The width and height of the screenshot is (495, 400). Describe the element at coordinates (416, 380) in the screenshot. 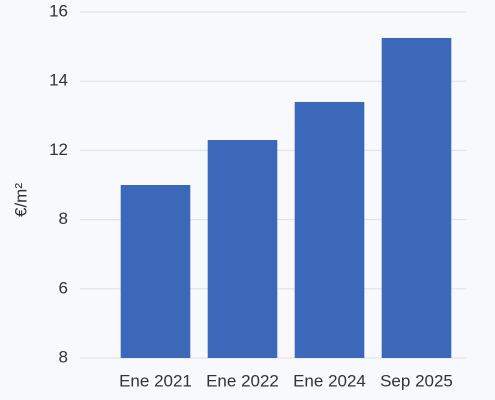

I see `x-tick-label: Sep 2025` at that location.